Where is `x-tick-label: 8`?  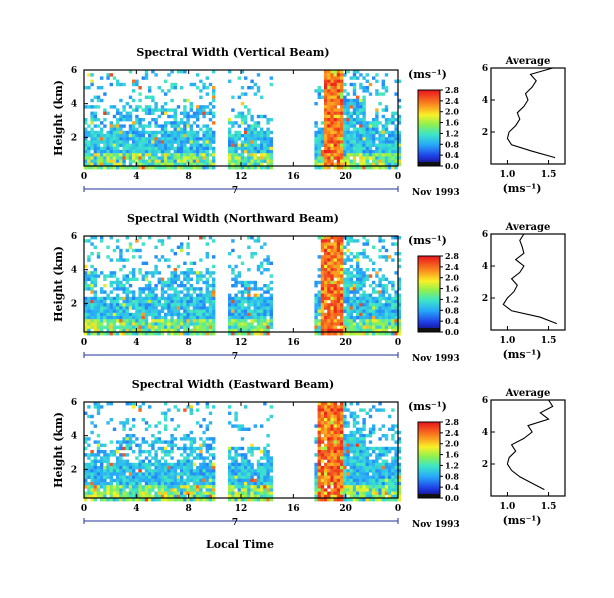
x-tick-label: 8 is located at coordinates (189, 343).